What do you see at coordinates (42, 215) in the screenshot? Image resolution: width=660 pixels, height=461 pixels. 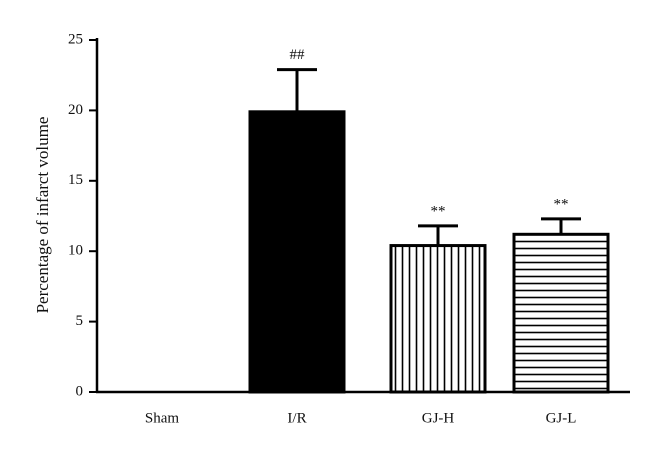 I see `y-axis-label: Percentage of infarct volume` at bounding box center [42, 215].